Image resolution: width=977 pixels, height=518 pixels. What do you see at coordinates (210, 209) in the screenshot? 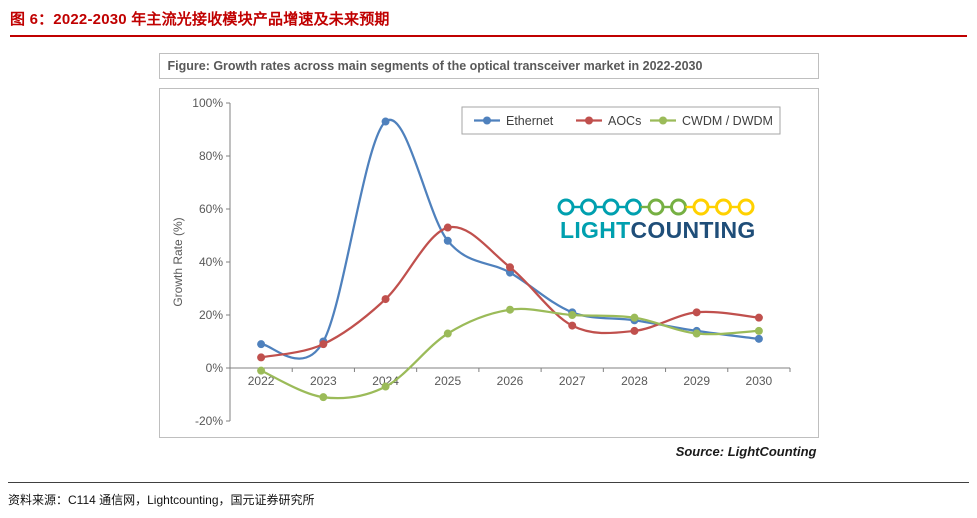
I see `y-tick-label: 60%` at bounding box center [210, 209].